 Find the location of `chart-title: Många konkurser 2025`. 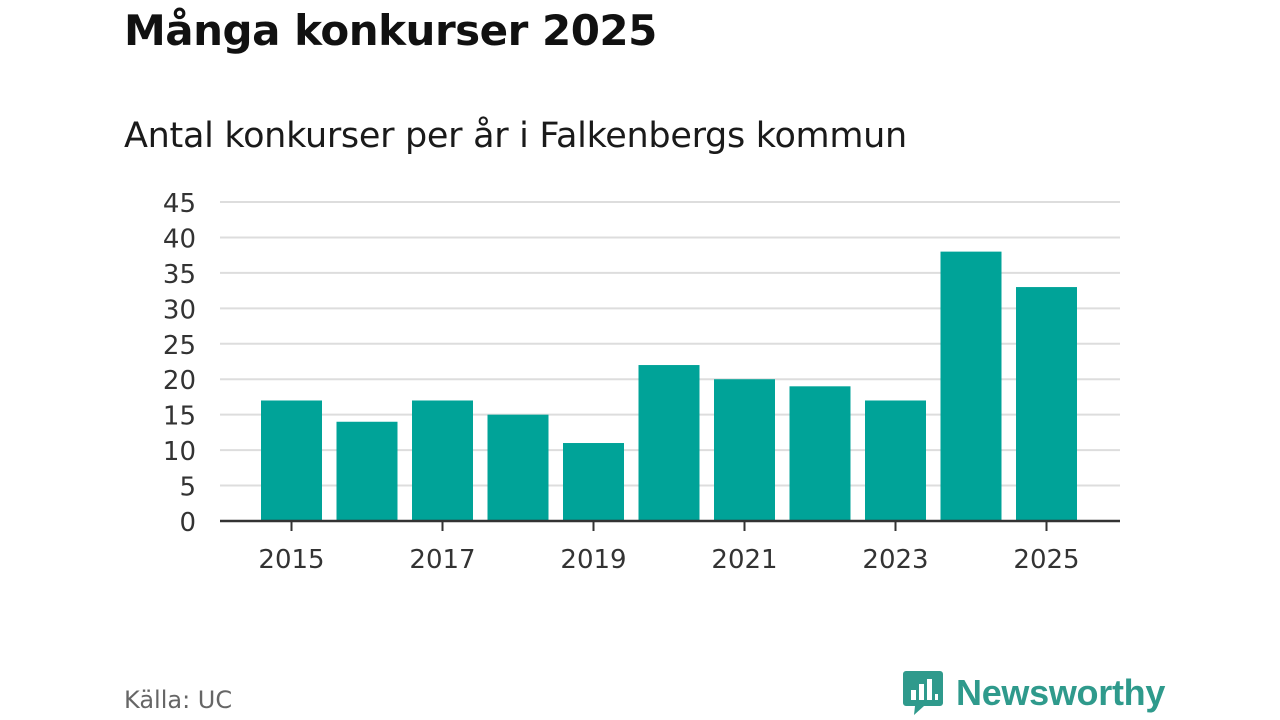

chart-title: Många konkurser 2025 is located at coordinates (390, 30).